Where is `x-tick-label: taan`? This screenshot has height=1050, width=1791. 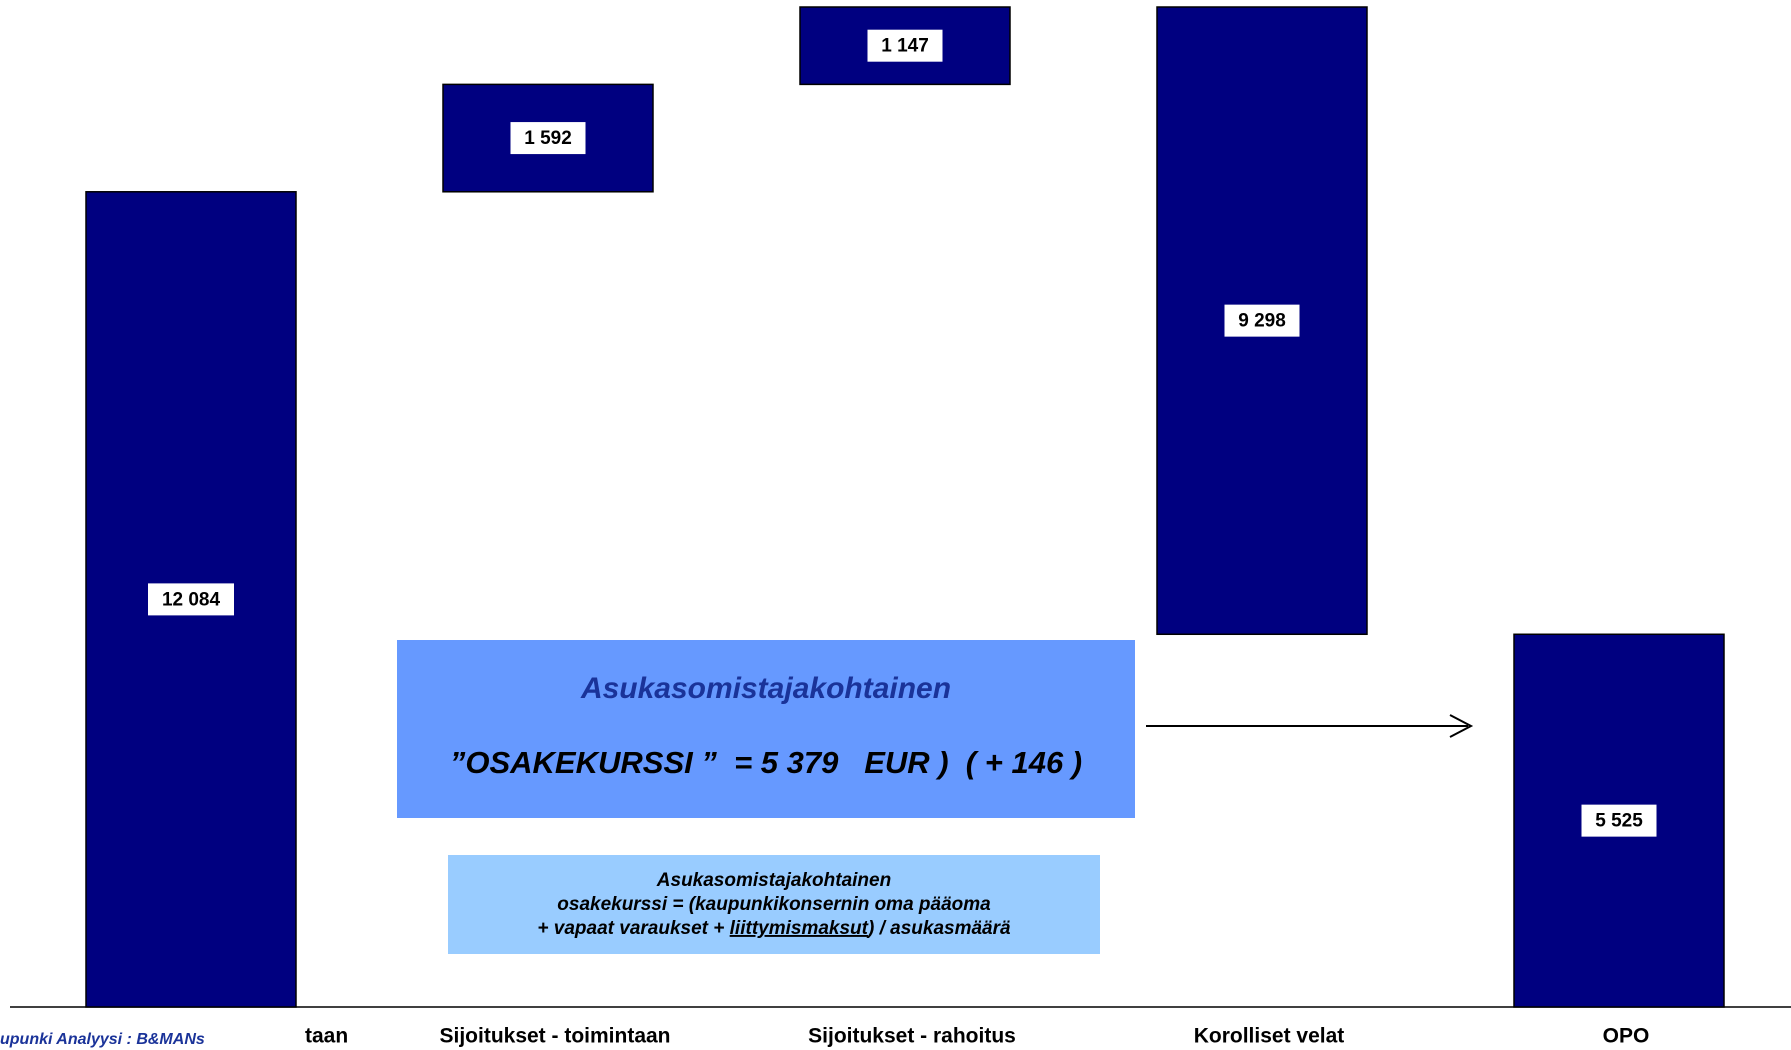 x-tick-label: taan is located at coordinates (326, 1036).